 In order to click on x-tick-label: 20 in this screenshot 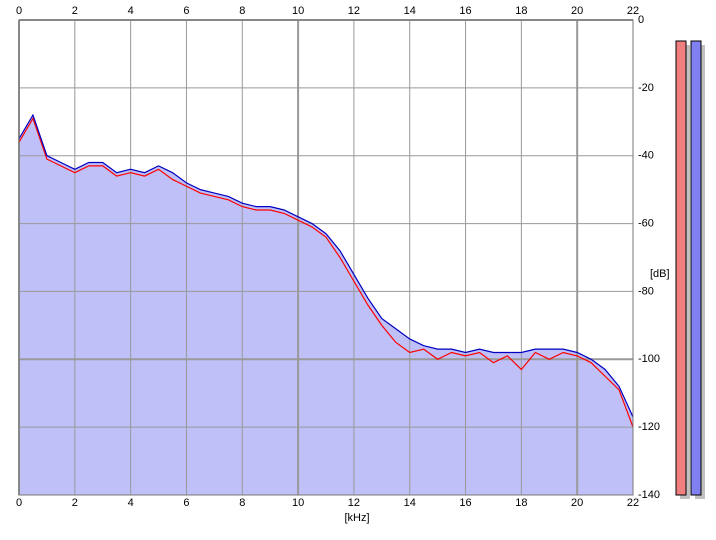, I will do `click(577, 503)`.